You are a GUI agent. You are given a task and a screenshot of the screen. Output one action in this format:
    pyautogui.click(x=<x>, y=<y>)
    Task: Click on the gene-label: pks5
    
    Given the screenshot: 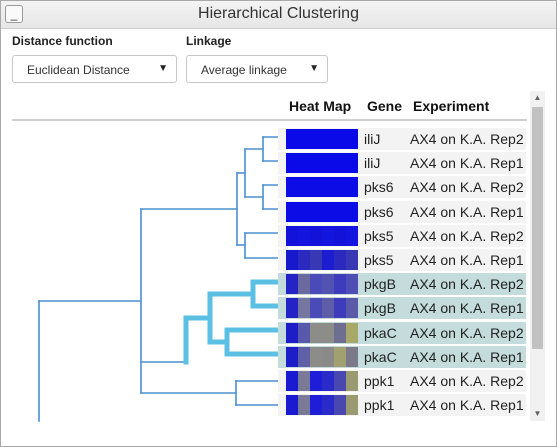 What is the action you would take?
    pyautogui.click(x=379, y=260)
    